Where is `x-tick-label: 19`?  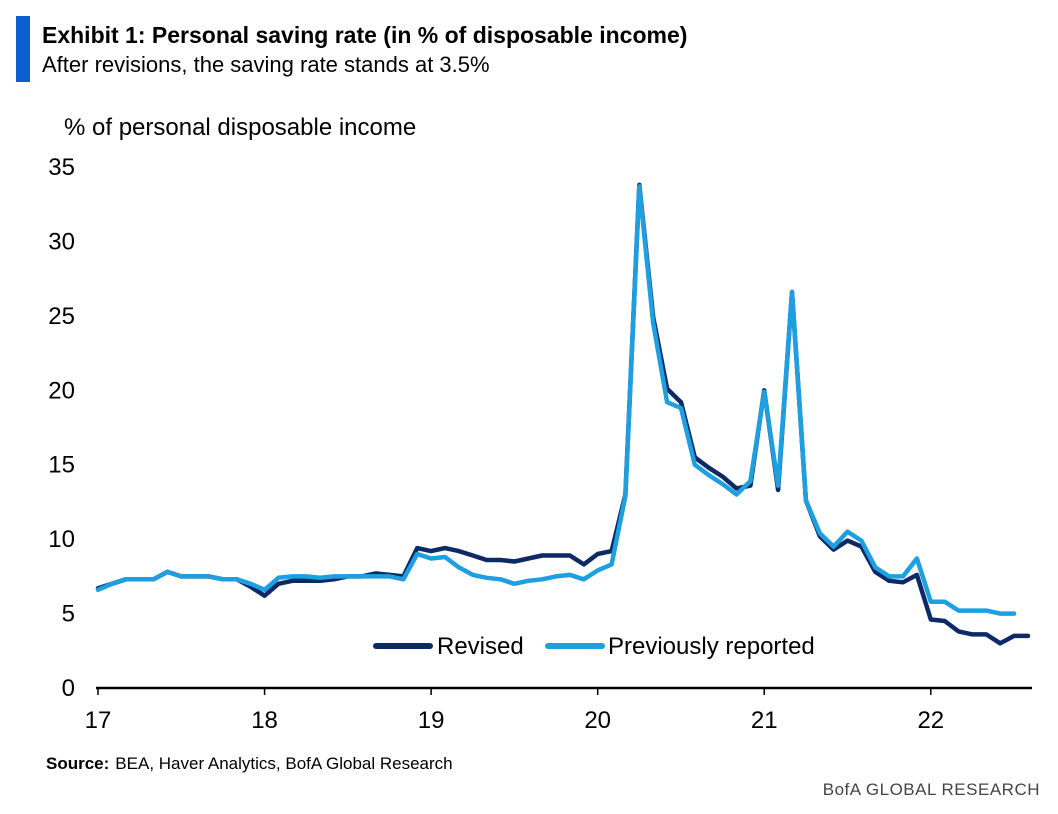
x-tick-label: 19 is located at coordinates (431, 720).